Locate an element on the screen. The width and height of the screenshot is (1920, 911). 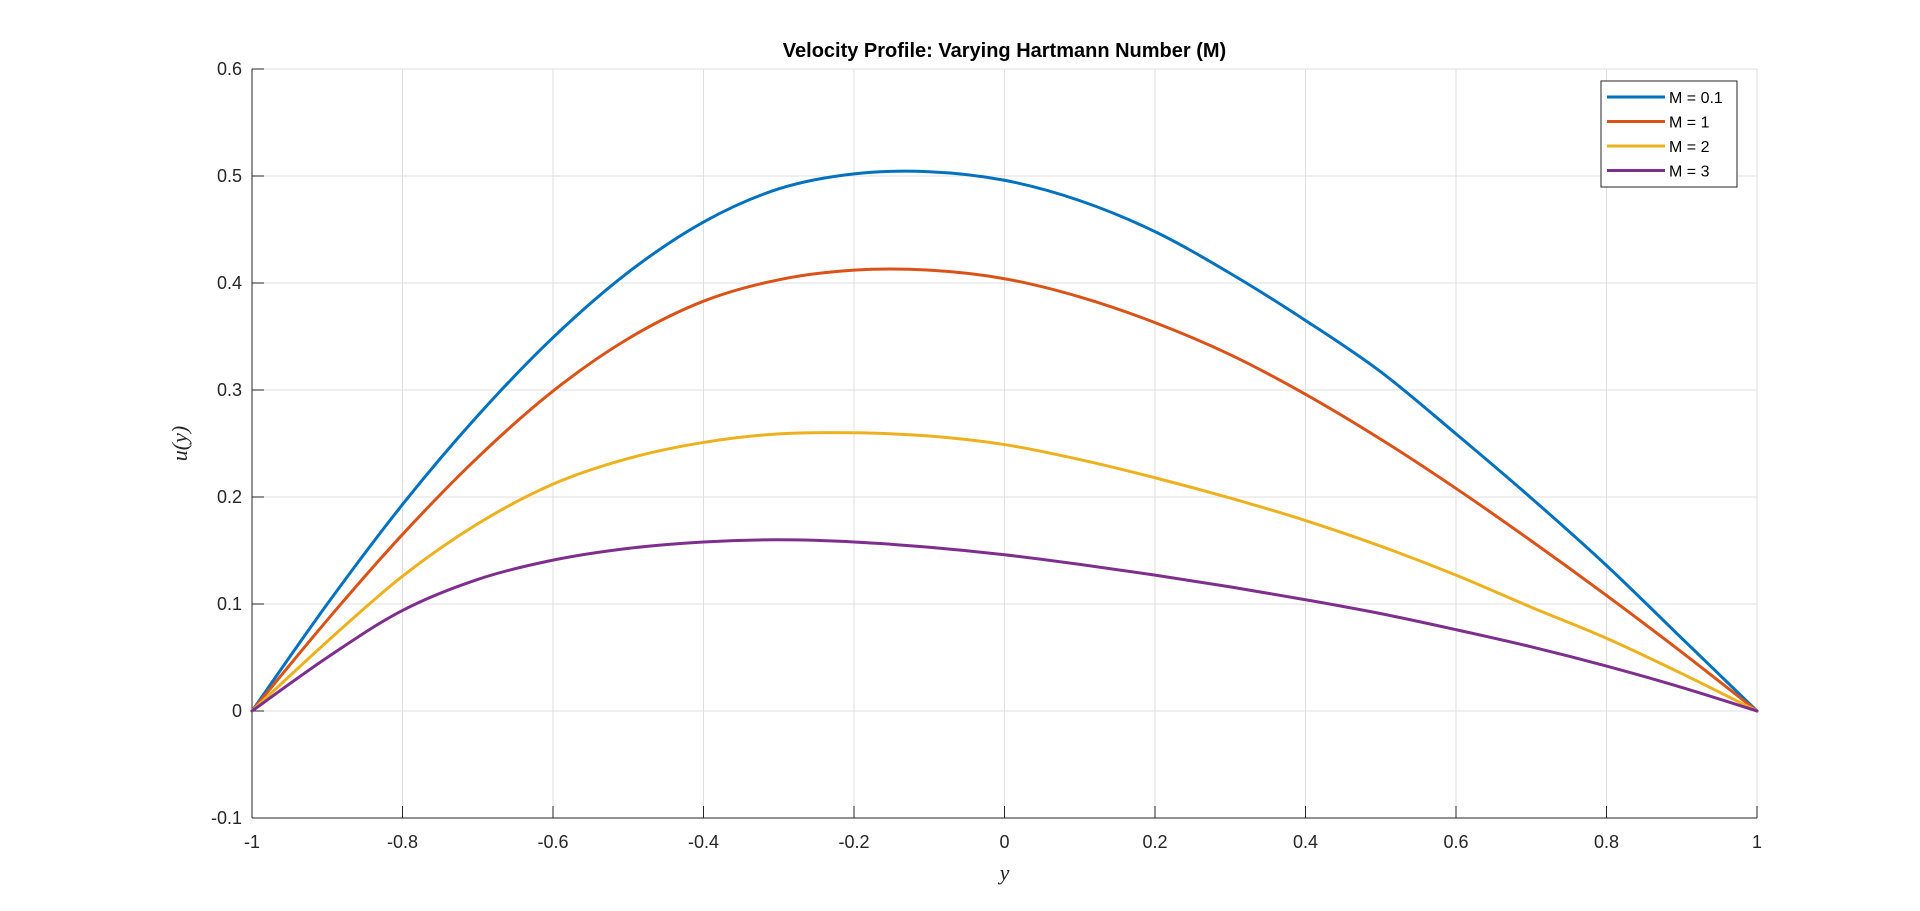
x-tick-label: 0.2 is located at coordinates (1154, 842).